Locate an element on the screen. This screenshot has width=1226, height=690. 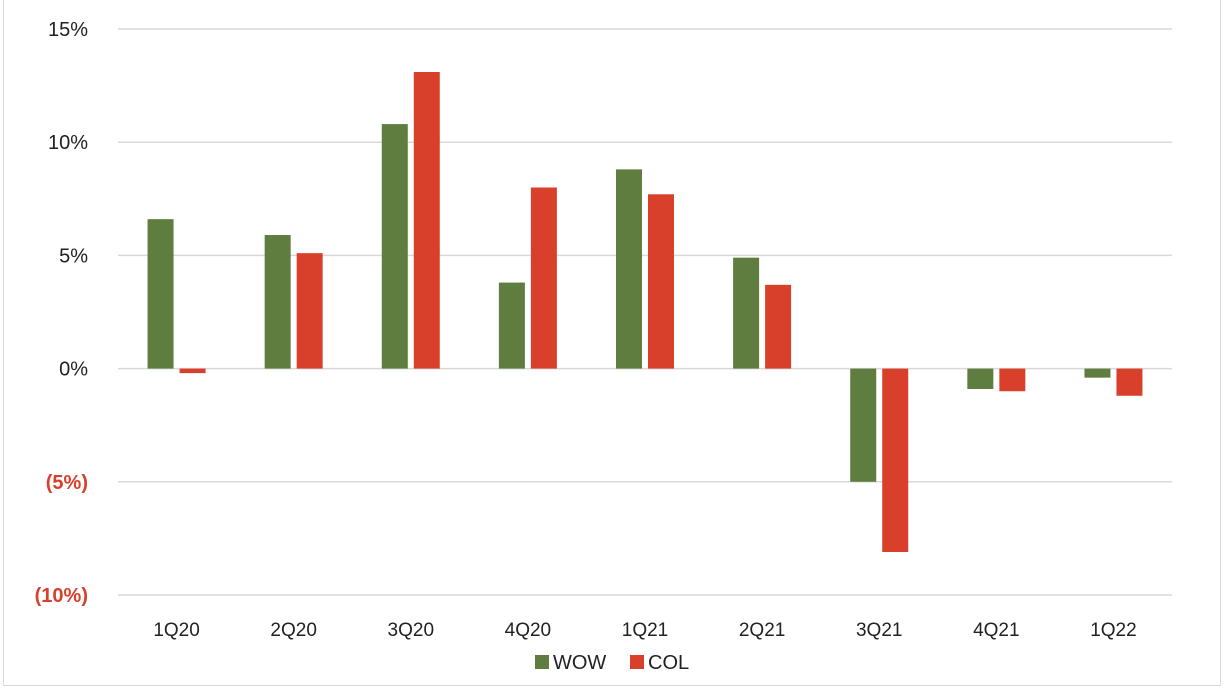
bar-col-1q20 is located at coordinates (192, 371).